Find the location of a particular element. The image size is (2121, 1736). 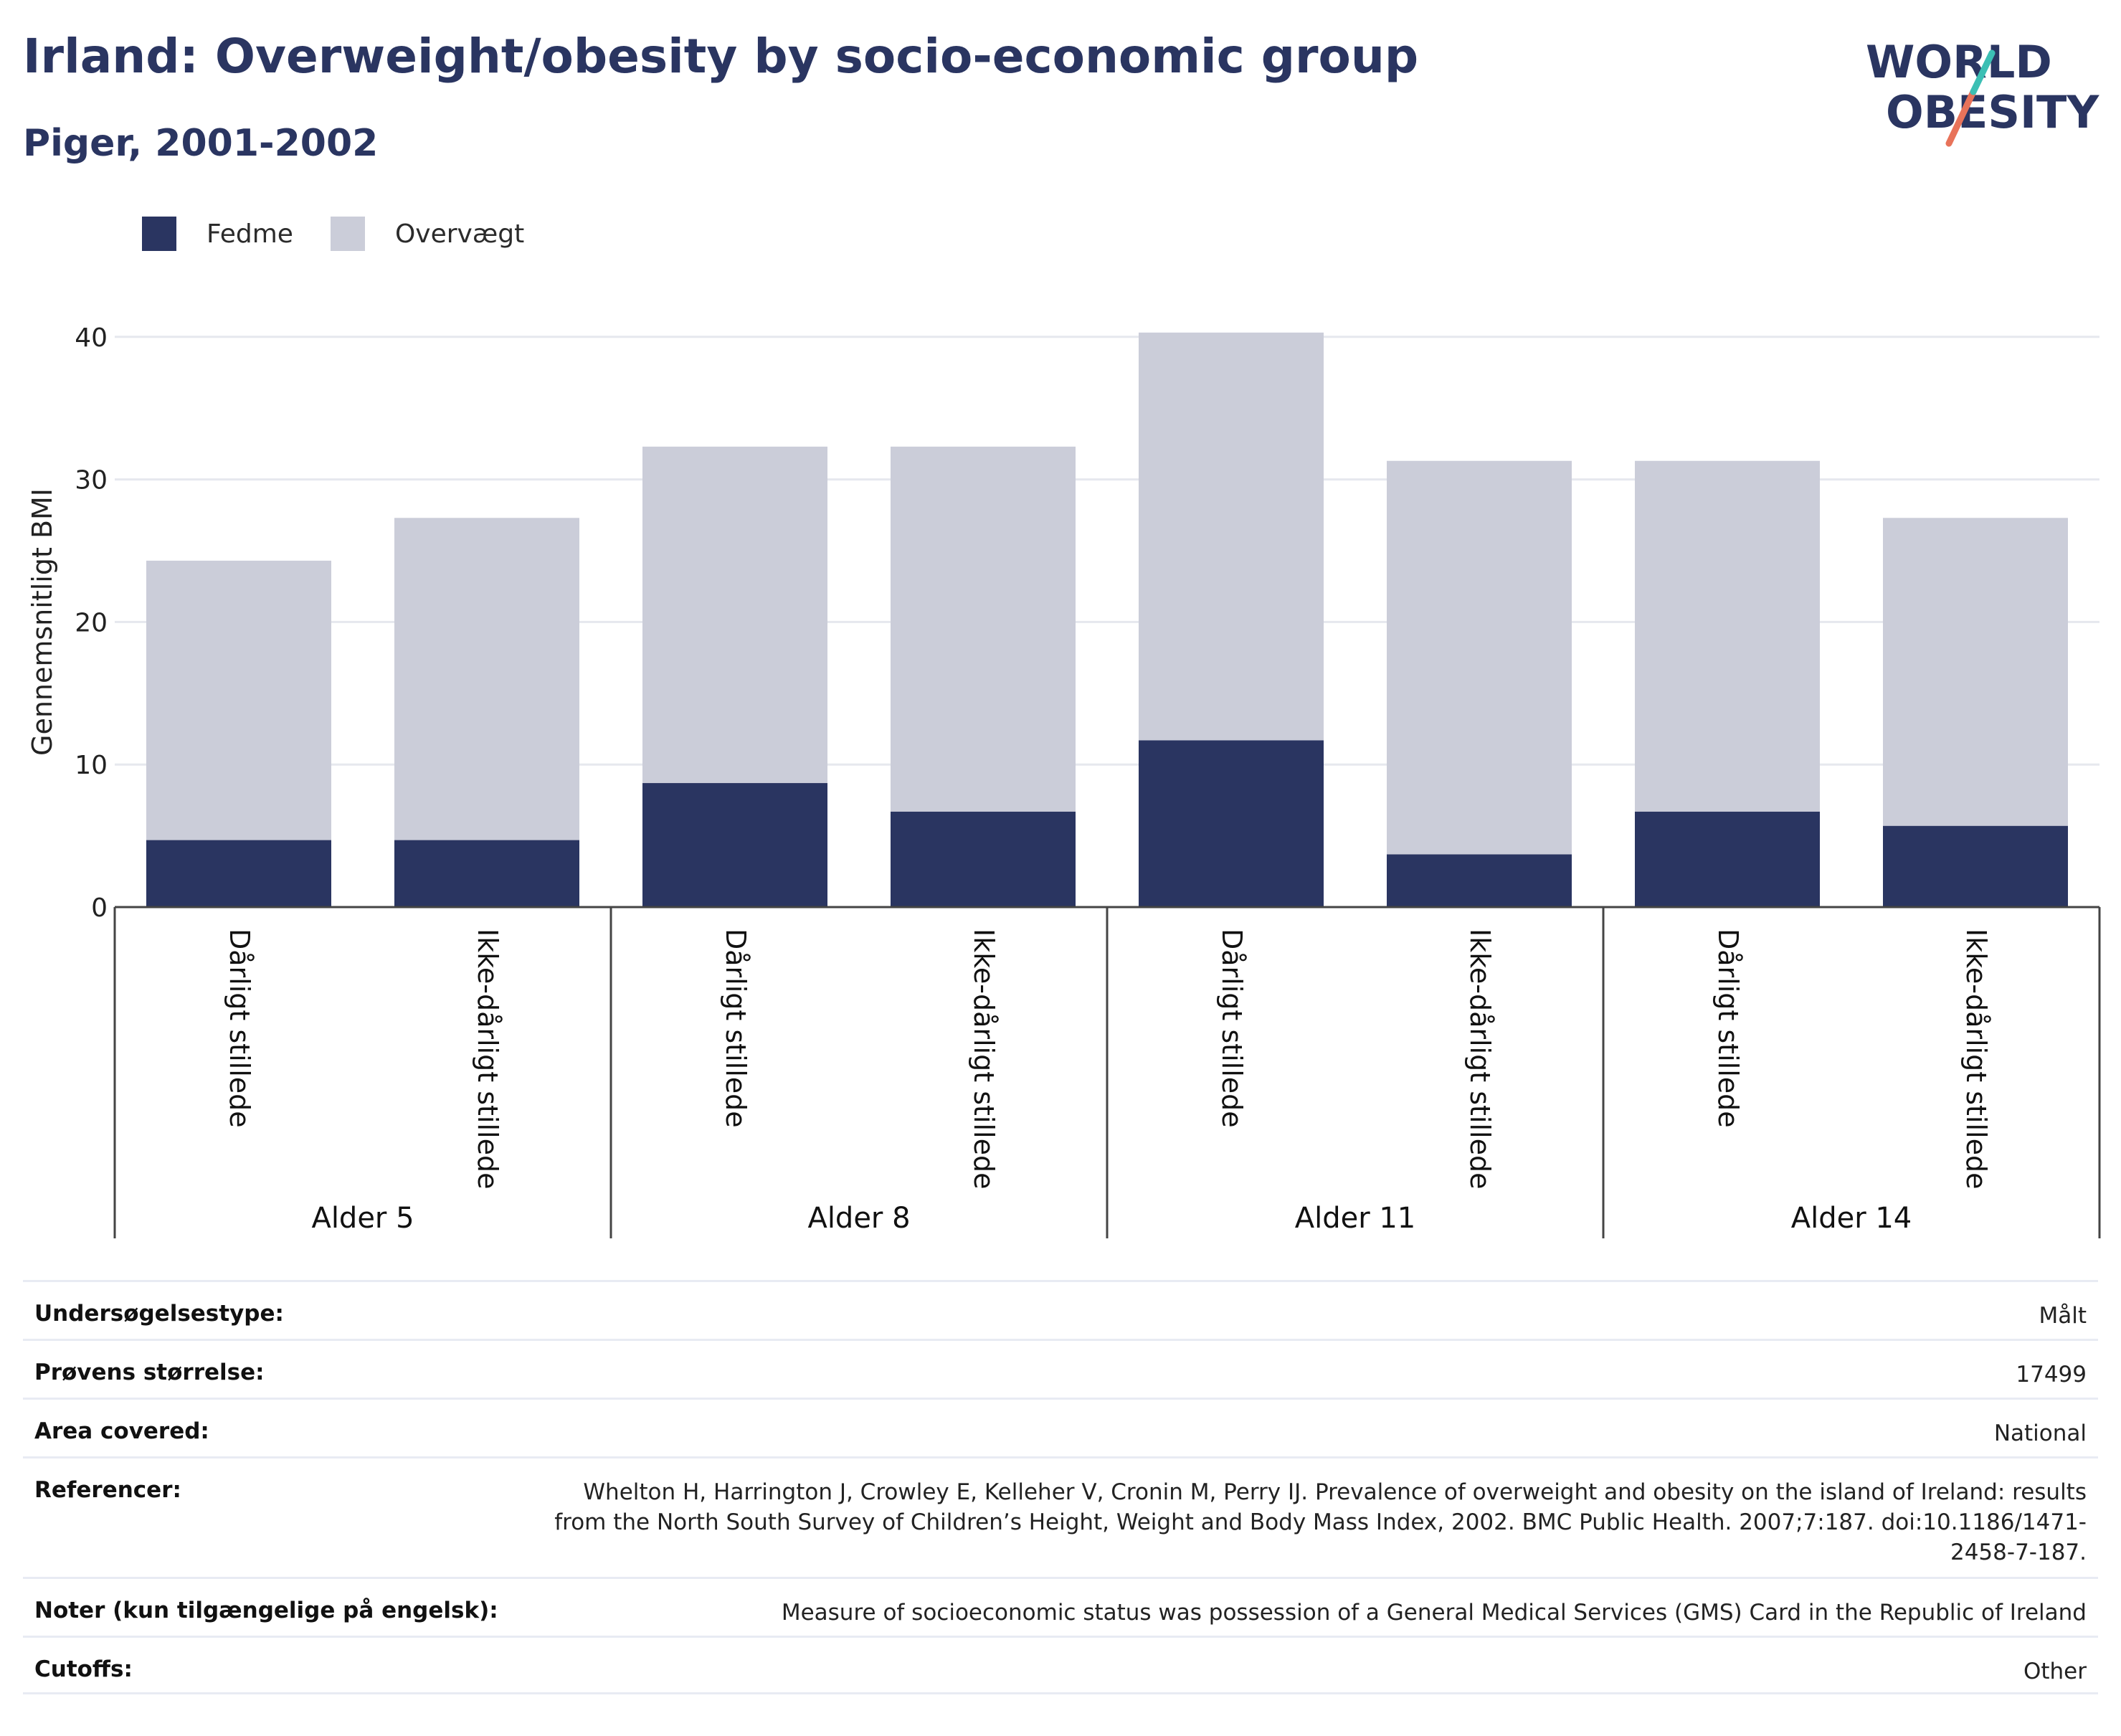

info-value: Other is located at coordinates (2055, 1671).